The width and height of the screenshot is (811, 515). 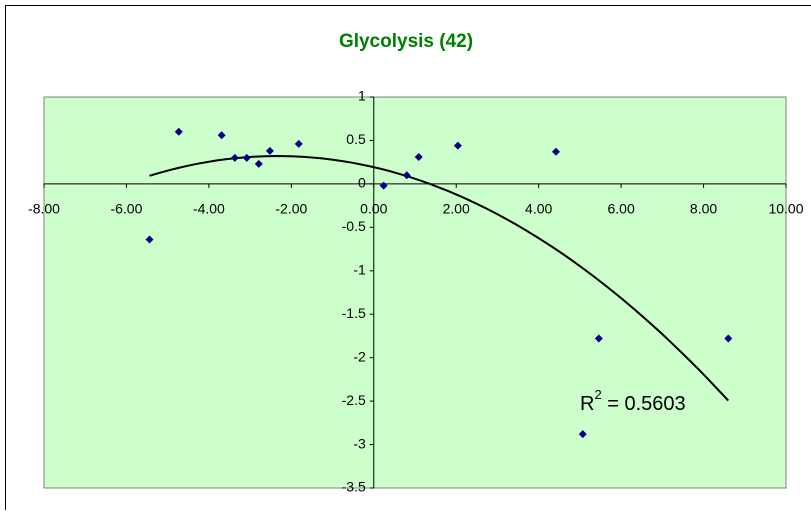 I want to click on y-tick-label: -1, so click(x=359, y=269).